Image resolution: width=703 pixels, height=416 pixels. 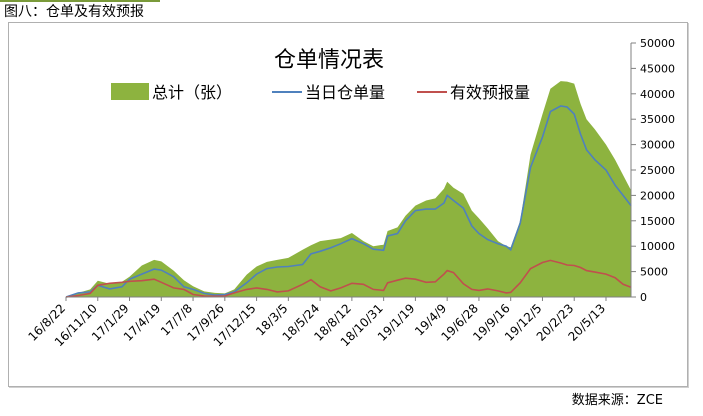 I want to click on figure-caption: 图八：仓单及有效预报, so click(x=74, y=12).